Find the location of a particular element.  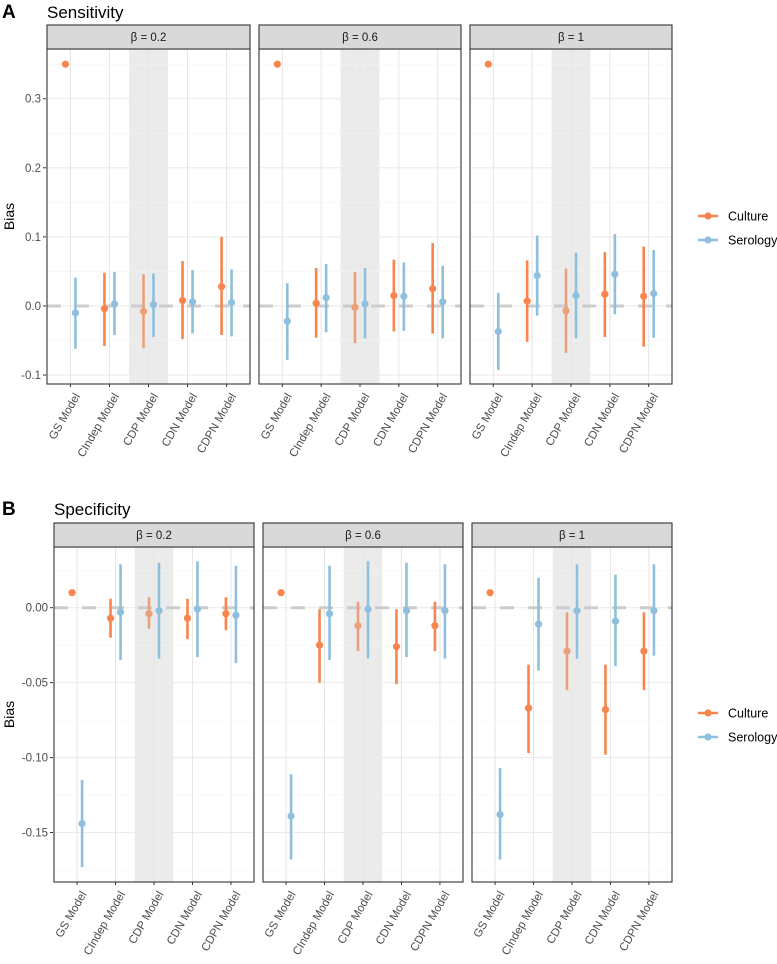

panel-title: Specificity is located at coordinates (92, 509).